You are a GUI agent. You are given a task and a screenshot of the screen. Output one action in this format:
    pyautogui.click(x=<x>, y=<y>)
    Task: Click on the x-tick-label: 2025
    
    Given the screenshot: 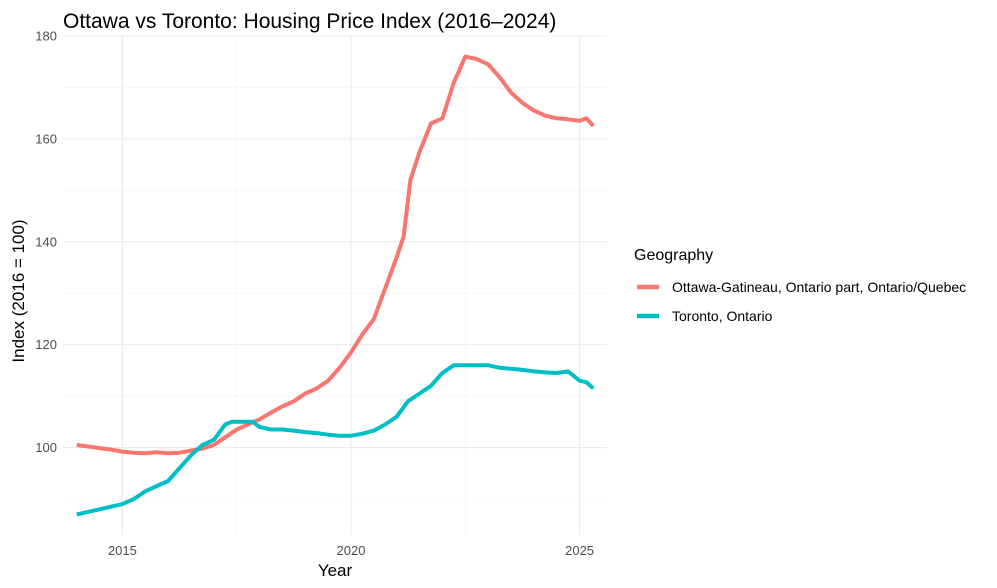 What is the action you would take?
    pyautogui.click(x=579, y=550)
    